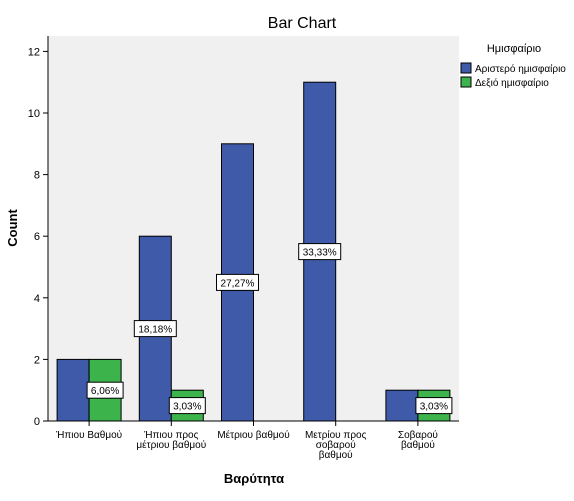 The height and width of the screenshot is (501, 574). Describe the element at coordinates (512, 83) in the screenshot. I see `legend-label: Δεξιό ημισφαίριο` at that location.